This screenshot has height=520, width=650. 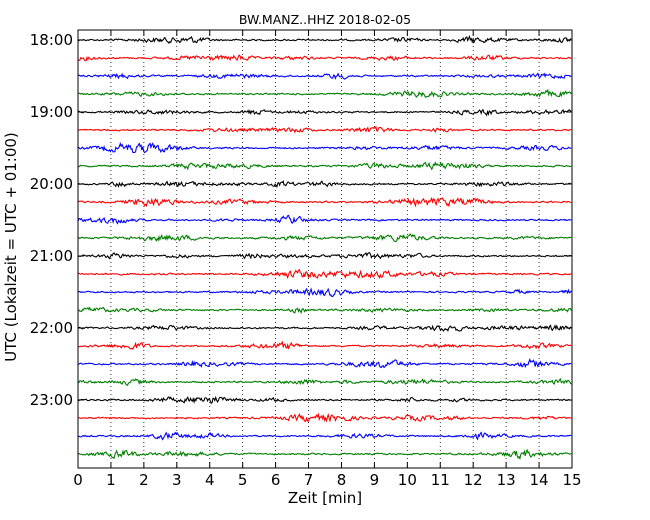 I want to click on x-tick-label: 12, so click(x=473, y=480).